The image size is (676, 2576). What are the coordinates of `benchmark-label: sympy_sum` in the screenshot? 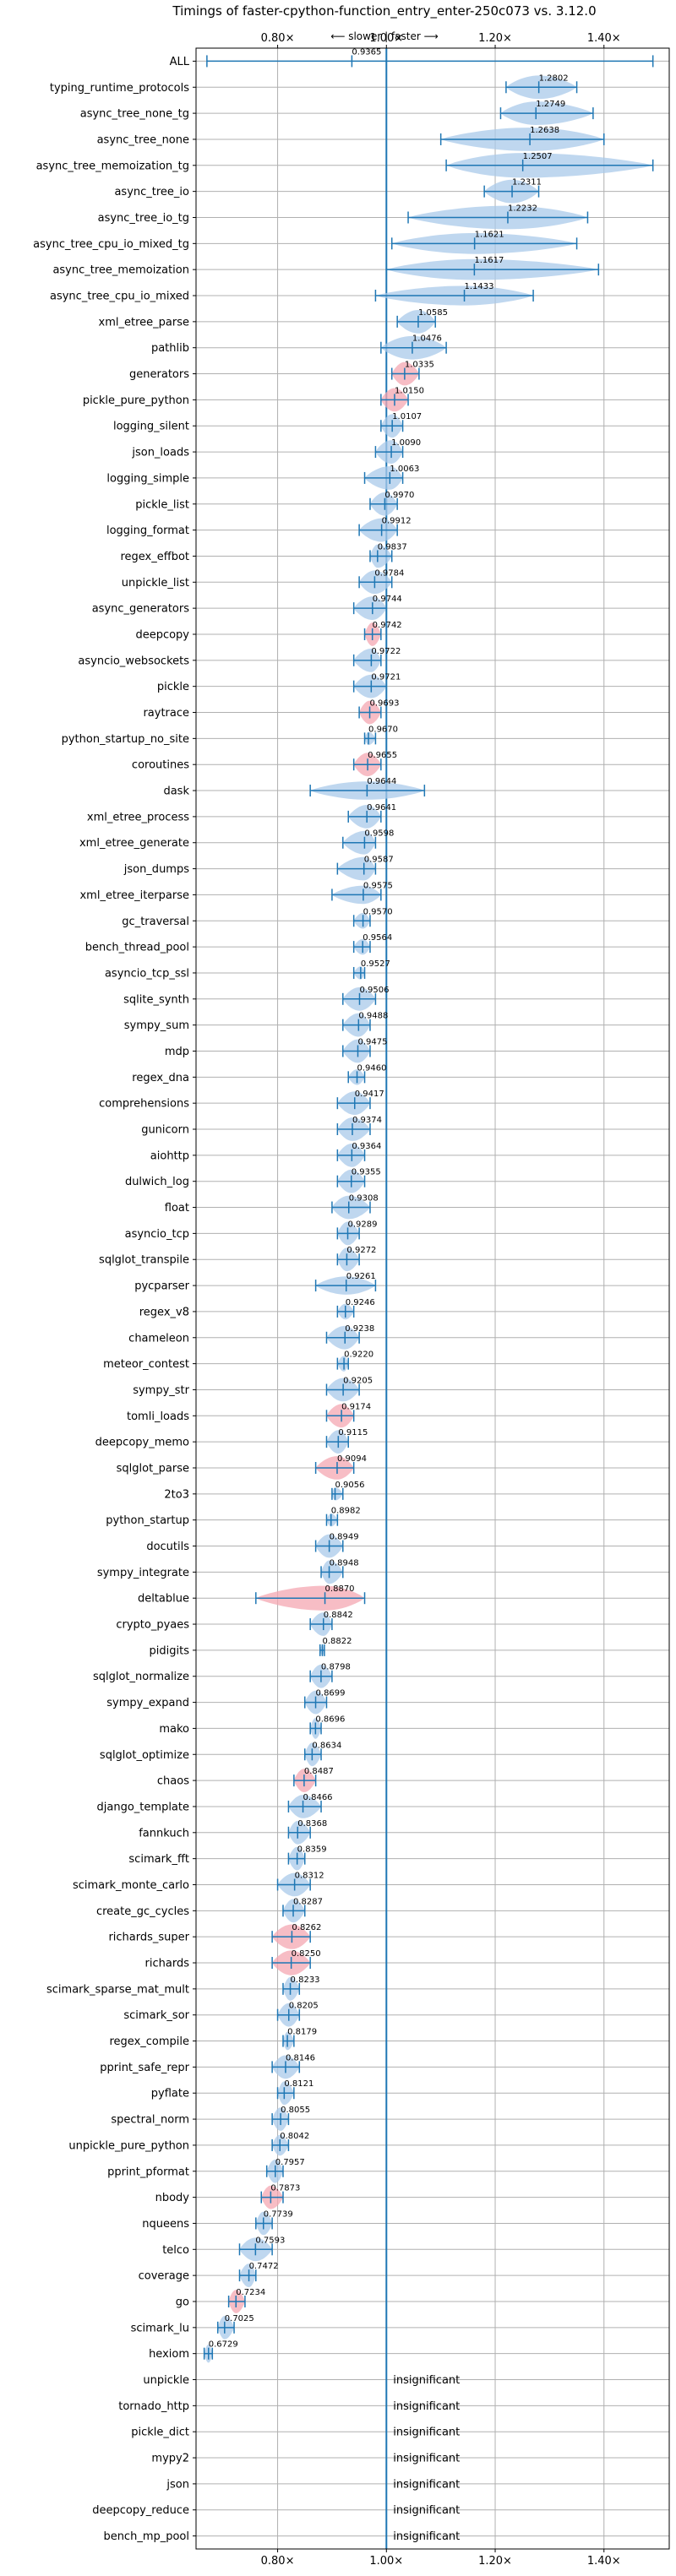 It's located at (156, 1025).